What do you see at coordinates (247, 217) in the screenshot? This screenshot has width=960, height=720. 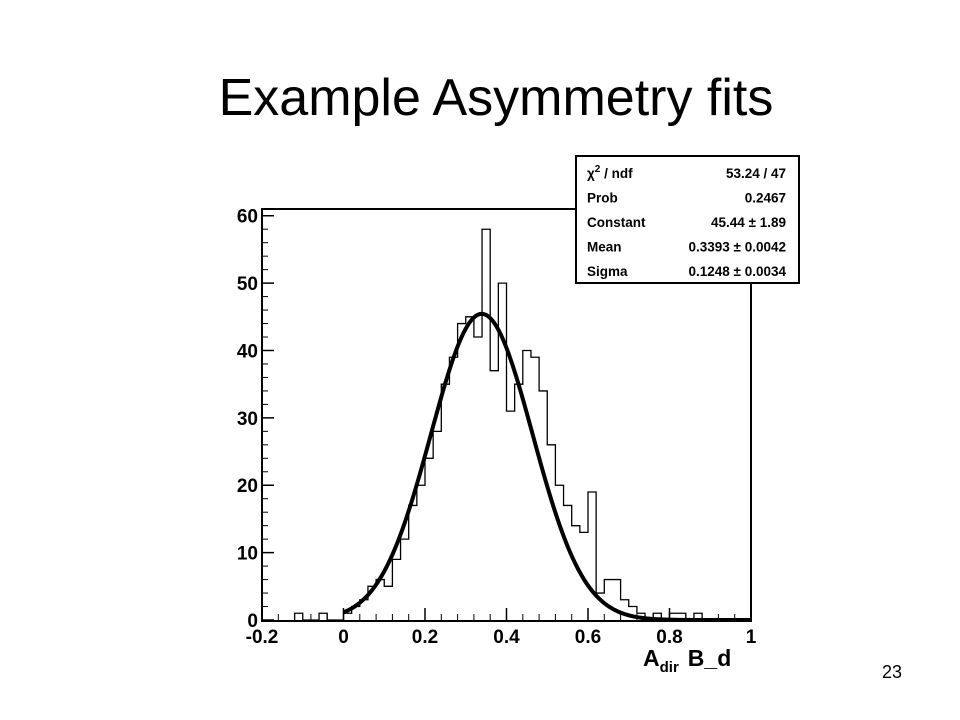 I see `y-tick-label: 60` at bounding box center [247, 217].